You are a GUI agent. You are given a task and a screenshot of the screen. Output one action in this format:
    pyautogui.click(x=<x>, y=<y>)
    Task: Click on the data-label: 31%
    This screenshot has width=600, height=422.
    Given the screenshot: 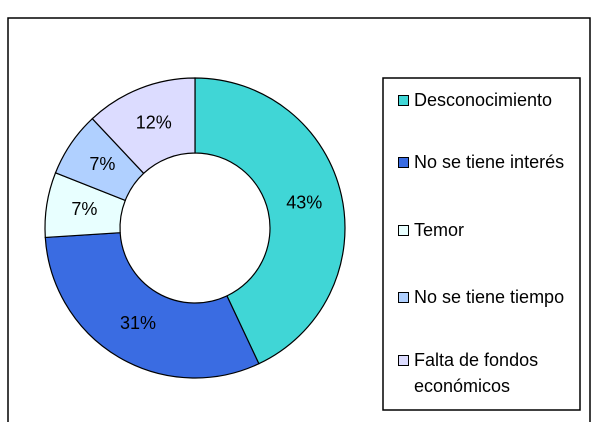 What is the action you would take?
    pyautogui.click(x=138, y=323)
    